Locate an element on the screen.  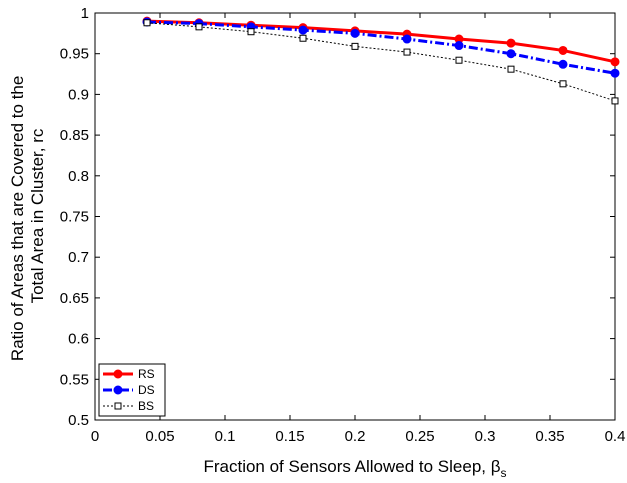
y-tick-label: 0.85 is located at coordinates (74, 135).